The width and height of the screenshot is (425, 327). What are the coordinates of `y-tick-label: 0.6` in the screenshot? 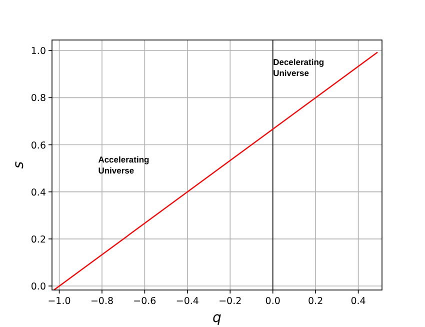 It's located at (38, 146).